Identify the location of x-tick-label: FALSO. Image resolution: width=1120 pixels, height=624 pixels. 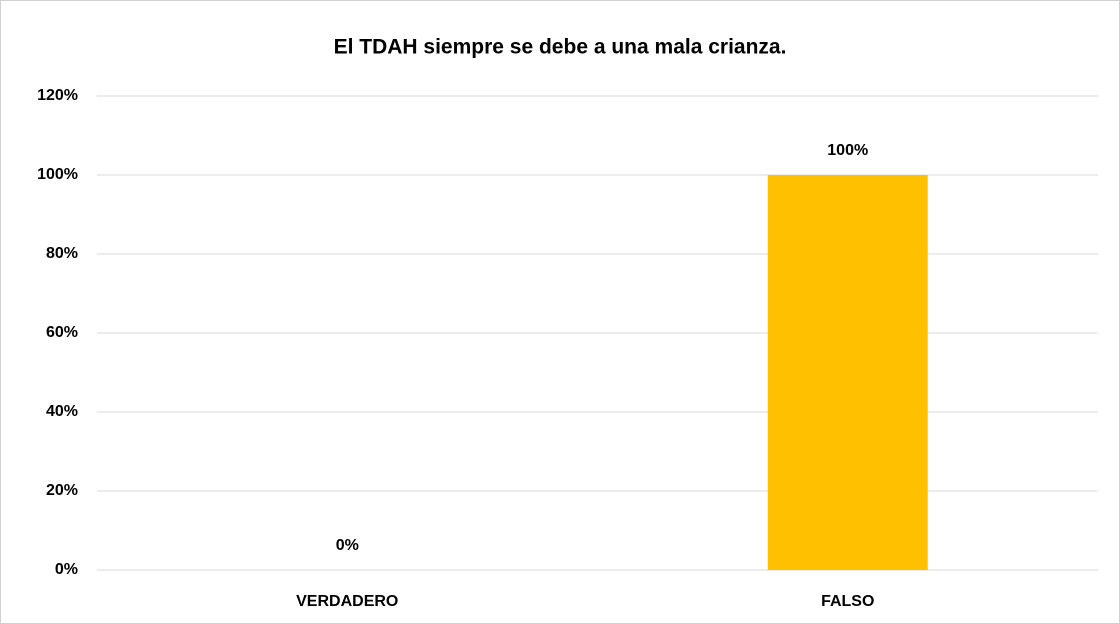
(847, 601).